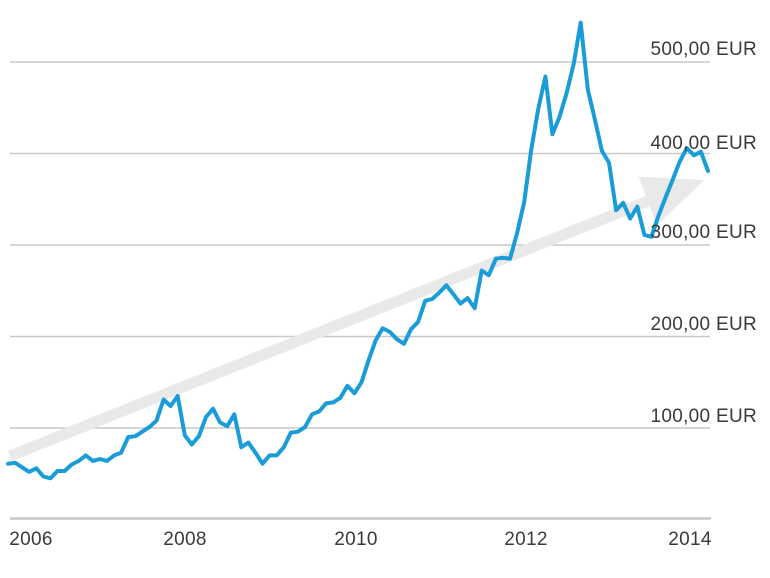  What do you see at coordinates (703, 416) in the screenshot?
I see `y-axis-label-100: 100,00 EUR` at bounding box center [703, 416].